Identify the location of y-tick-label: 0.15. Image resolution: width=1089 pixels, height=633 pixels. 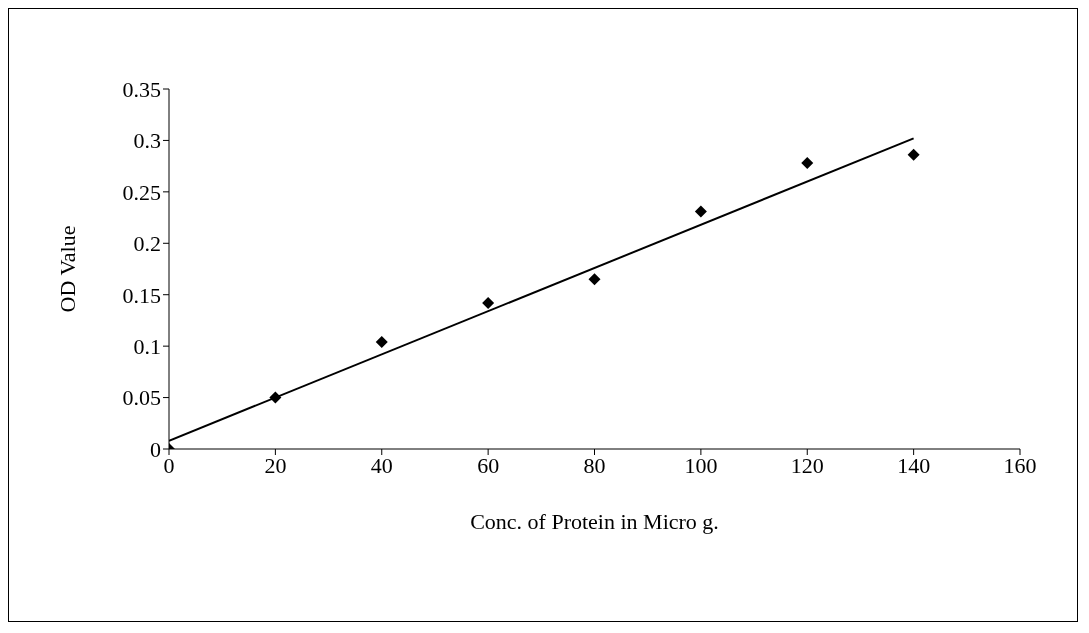
(141, 295).